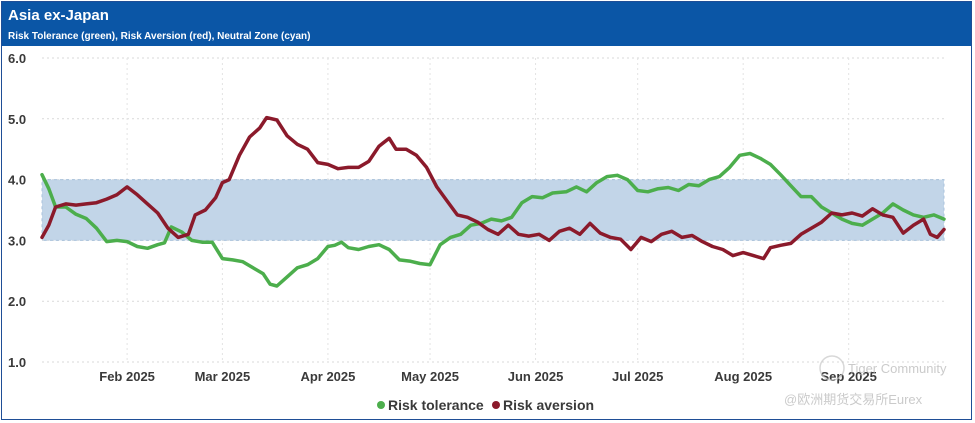 This screenshot has height=423, width=975. I want to click on x-tick-label: Jul 2025, so click(637, 376).